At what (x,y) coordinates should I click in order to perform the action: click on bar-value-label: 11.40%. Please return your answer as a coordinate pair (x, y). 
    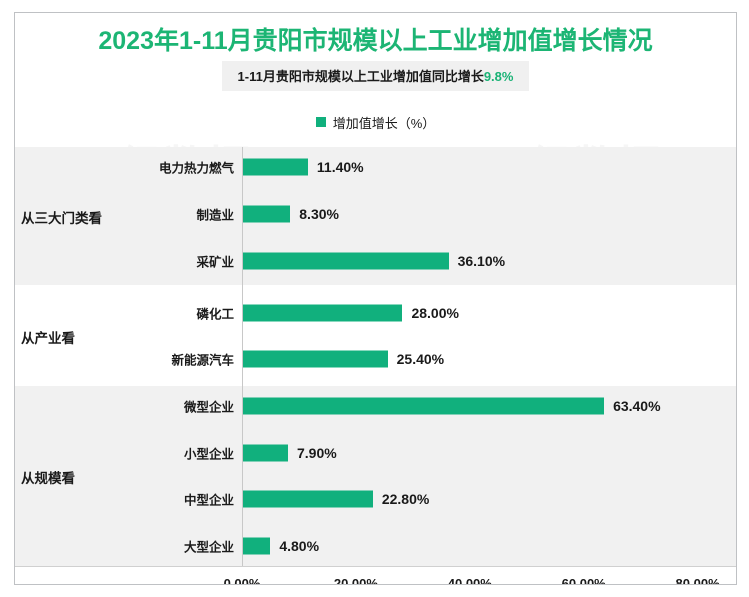
    Looking at the image, I should click on (340, 167).